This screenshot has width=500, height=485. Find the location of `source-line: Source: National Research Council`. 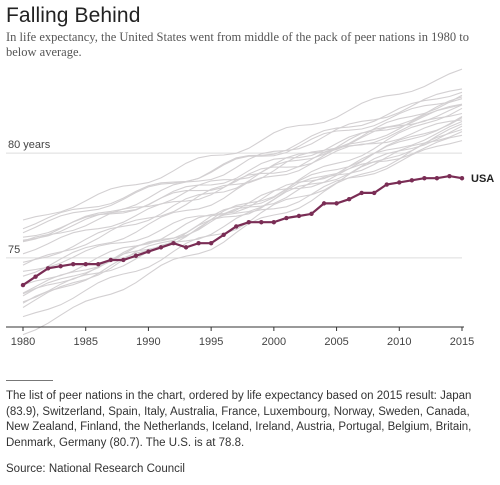

source-line: Source: National Research Council is located at coordinates (95, 469).